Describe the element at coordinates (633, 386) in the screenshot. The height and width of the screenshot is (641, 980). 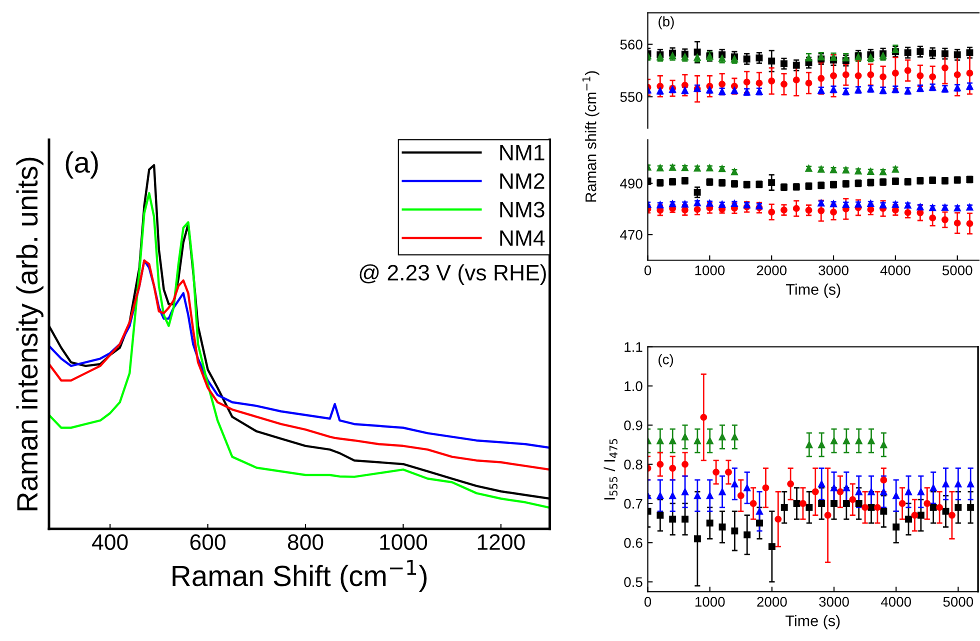
I see `y-tick-label: 1.0` at that location.